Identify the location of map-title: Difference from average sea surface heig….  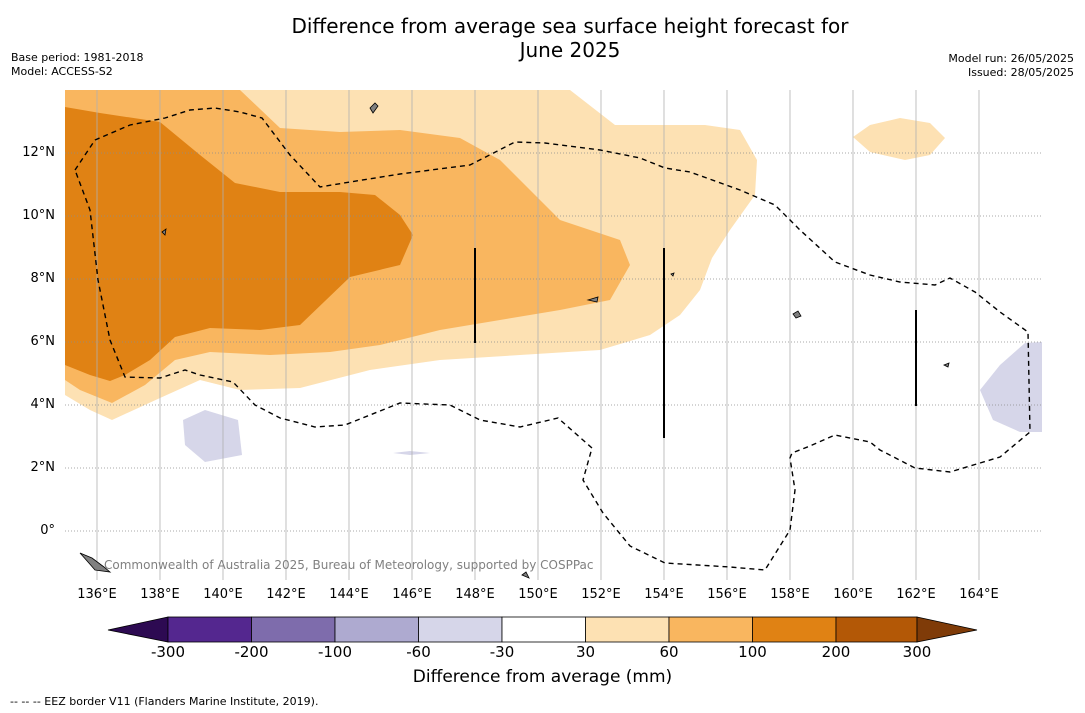
(542, 38).